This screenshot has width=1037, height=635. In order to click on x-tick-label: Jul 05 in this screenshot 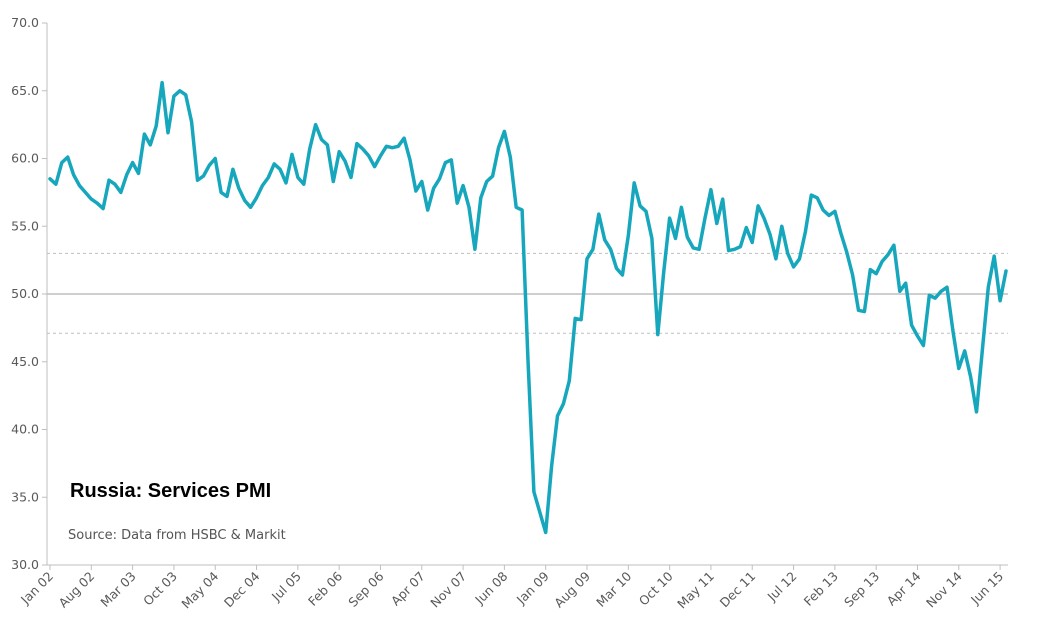, I will do `click(286, 587)`.